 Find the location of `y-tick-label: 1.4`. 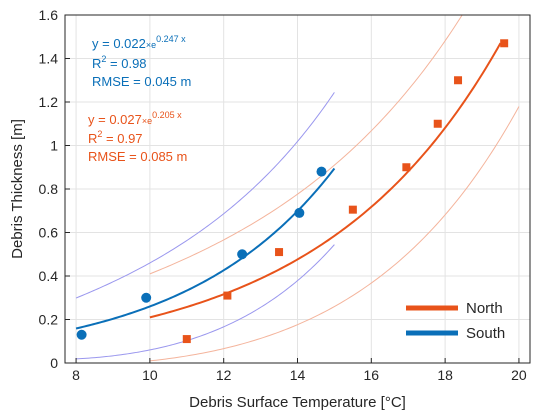

y-tick-label: 1.4 is located at coordinates (49, 59).